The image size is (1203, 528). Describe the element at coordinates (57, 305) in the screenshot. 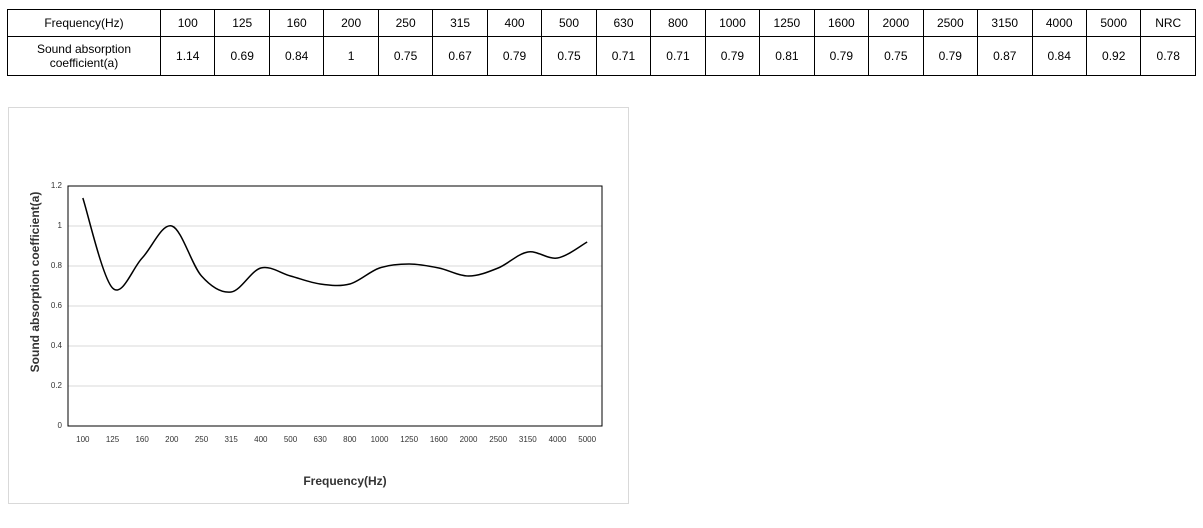

I see `y-tick-label: 0.6` at that location.